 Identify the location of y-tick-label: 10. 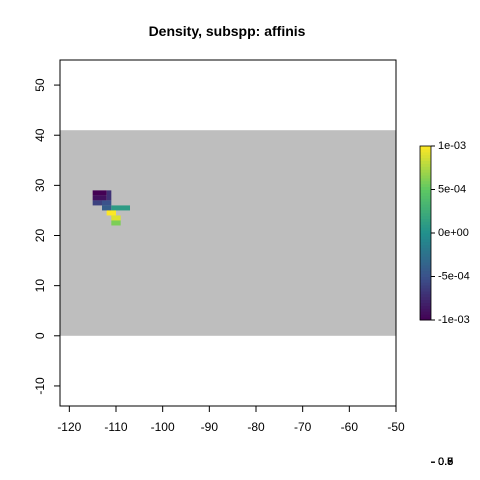
(40, 286).